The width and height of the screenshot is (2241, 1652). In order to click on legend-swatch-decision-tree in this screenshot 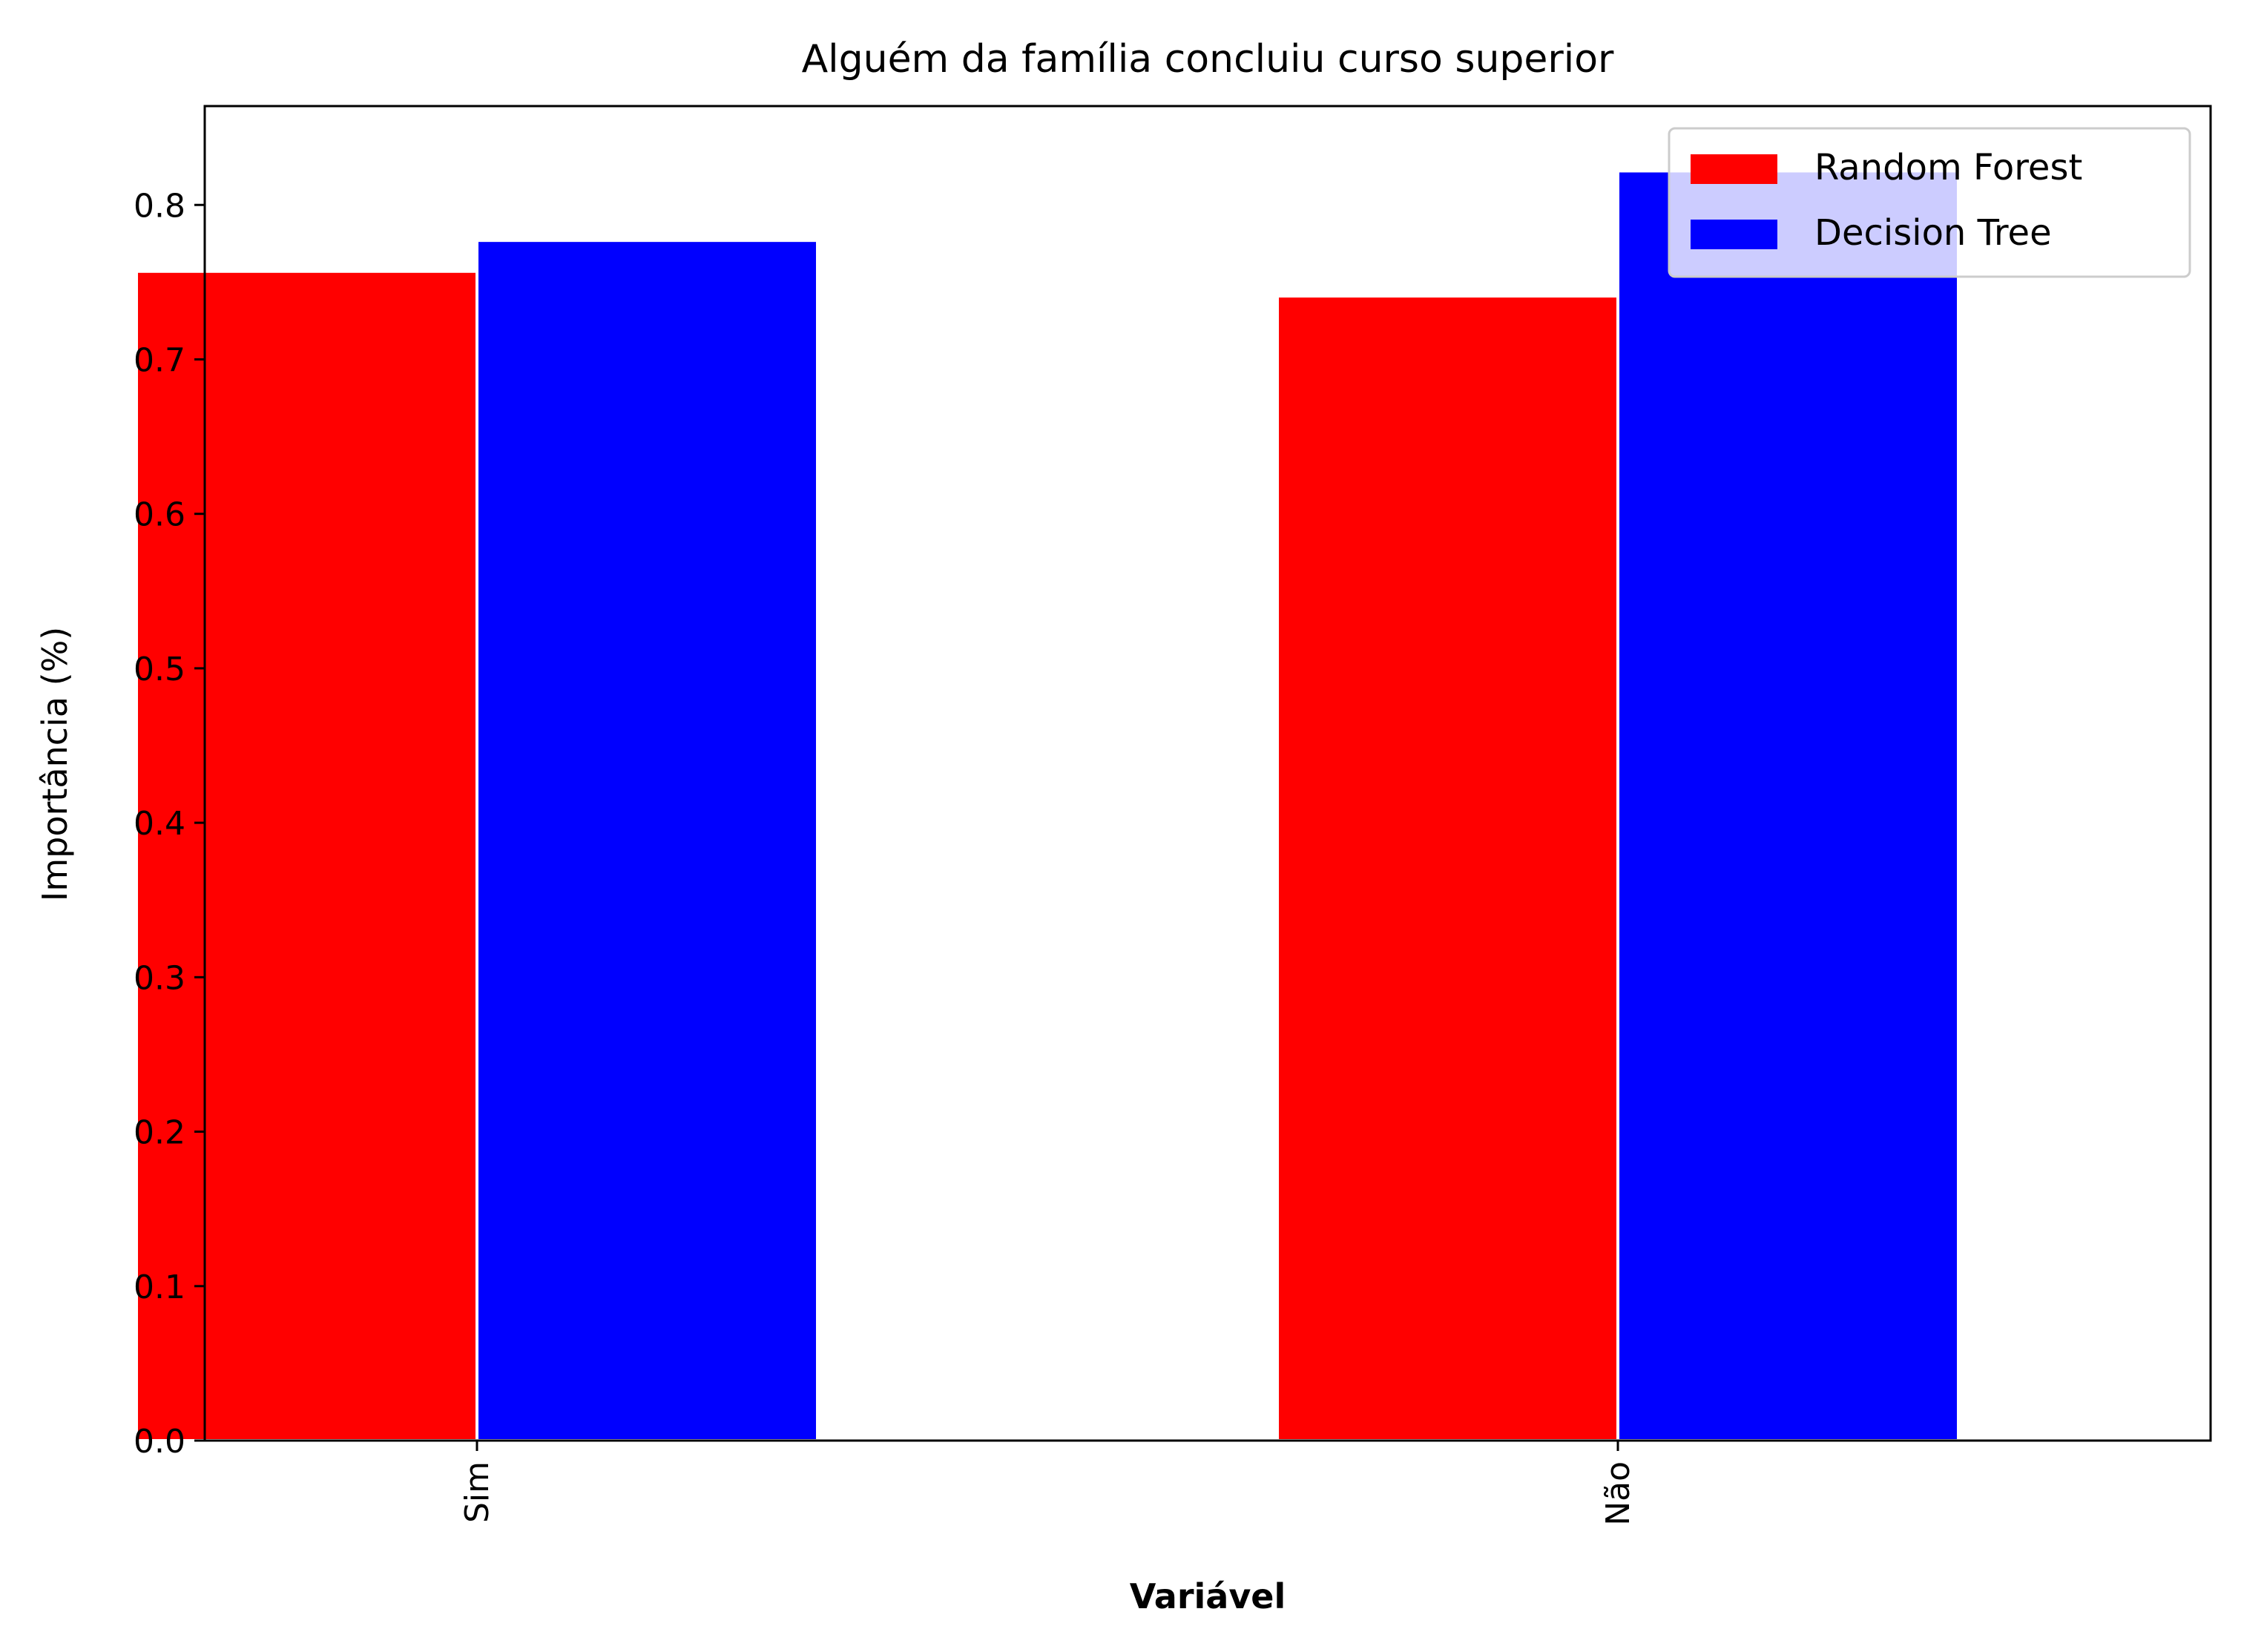, I will do `click(1734, 234)`.